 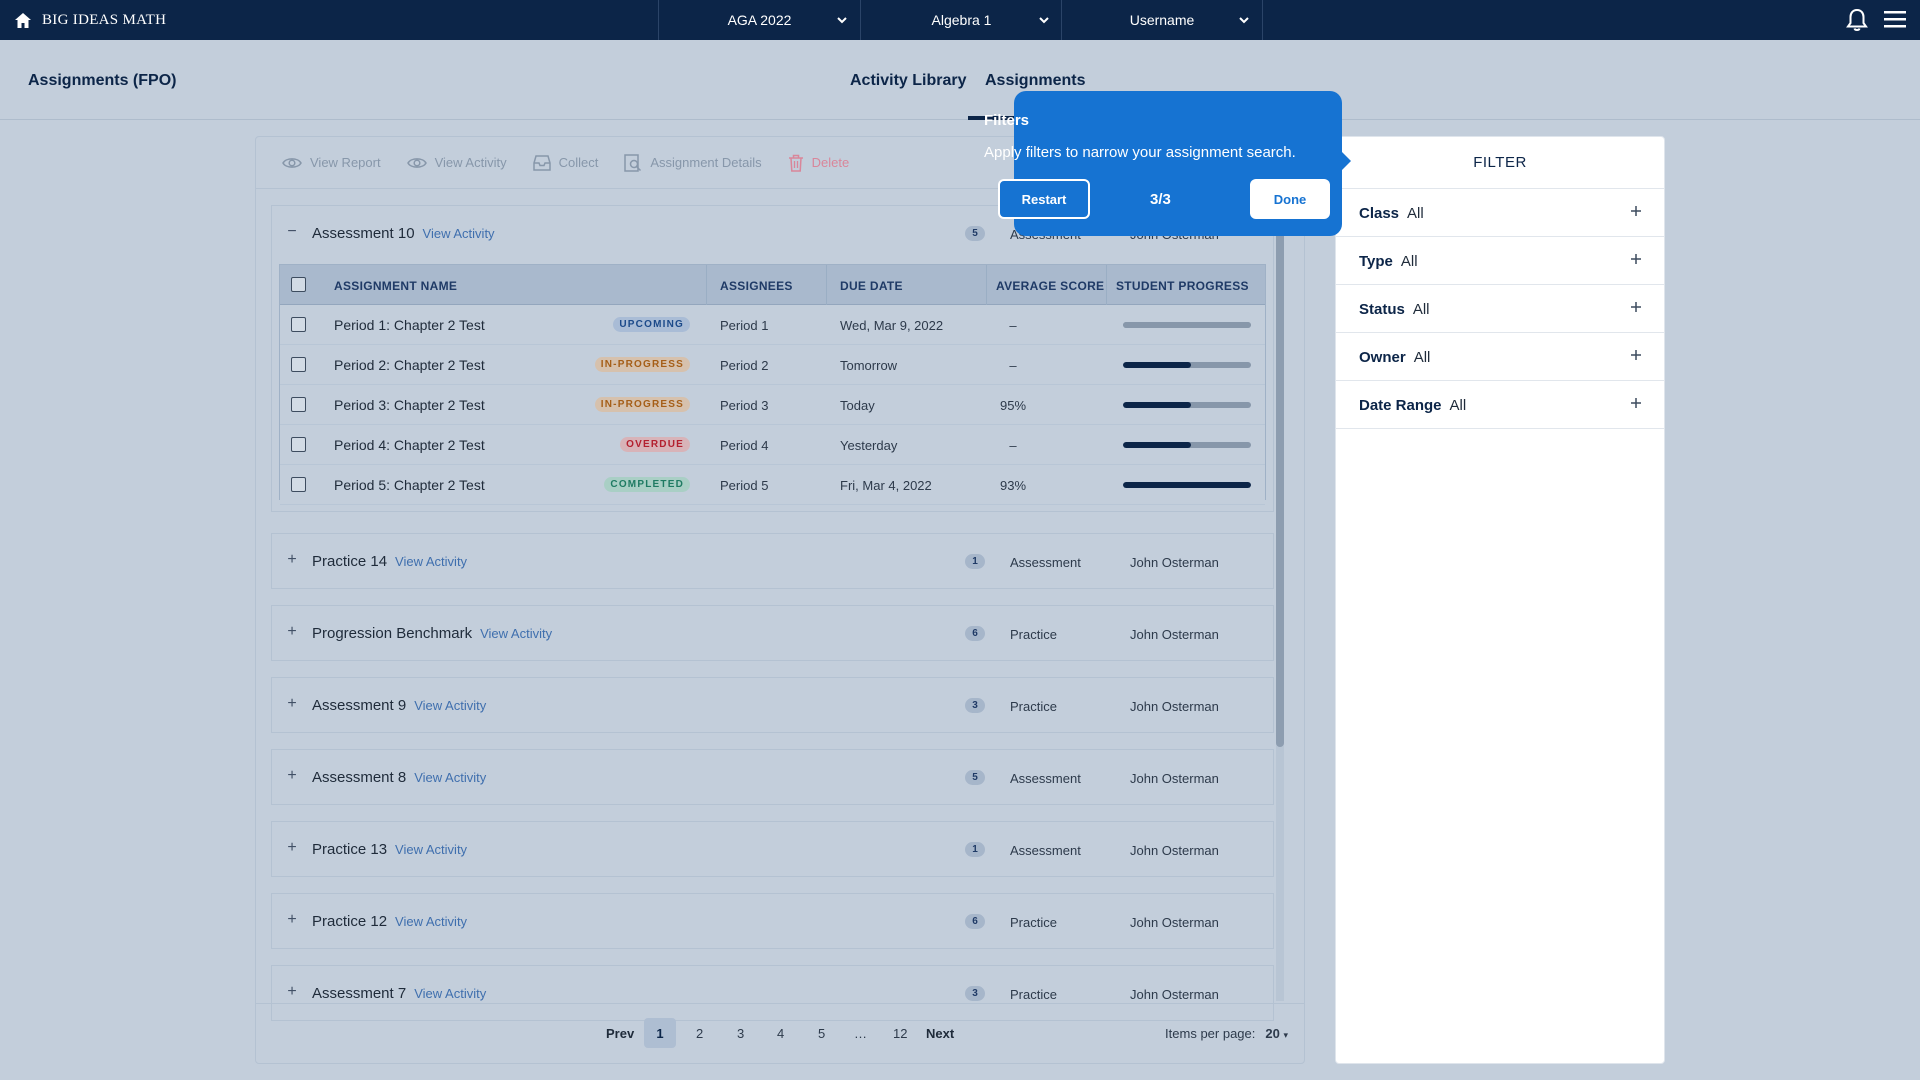 I want to click on group-title: Practice 14, so click(x=350, y=561).